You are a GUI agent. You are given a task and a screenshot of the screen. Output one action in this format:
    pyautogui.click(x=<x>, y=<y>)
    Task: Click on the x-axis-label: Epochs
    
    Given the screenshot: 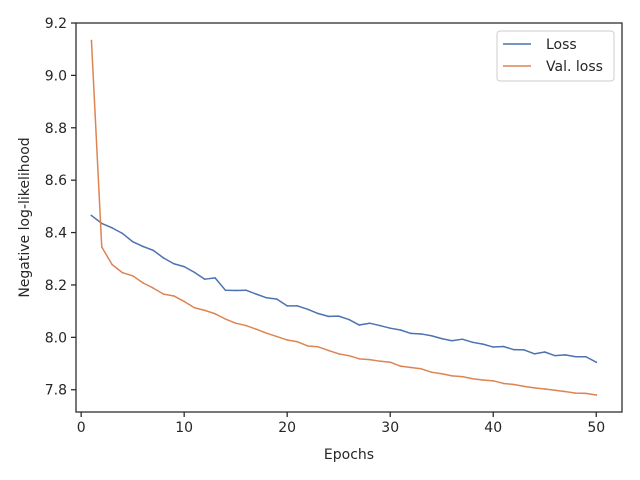 What is the action you would take?
    pyautogui.click(x=349, y=455)
    